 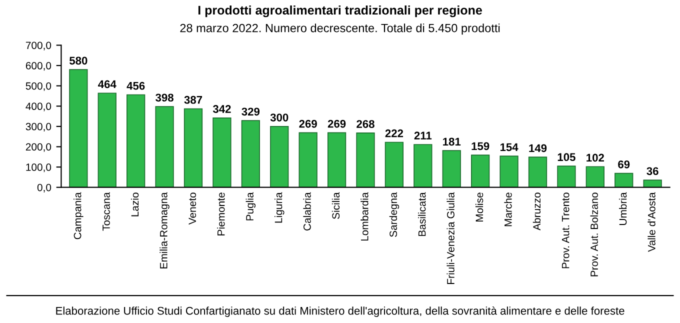 What do you see at coordinates (251, 112) in the screenshot?
I see `data-label: 329` at bounding box center [251, 112].